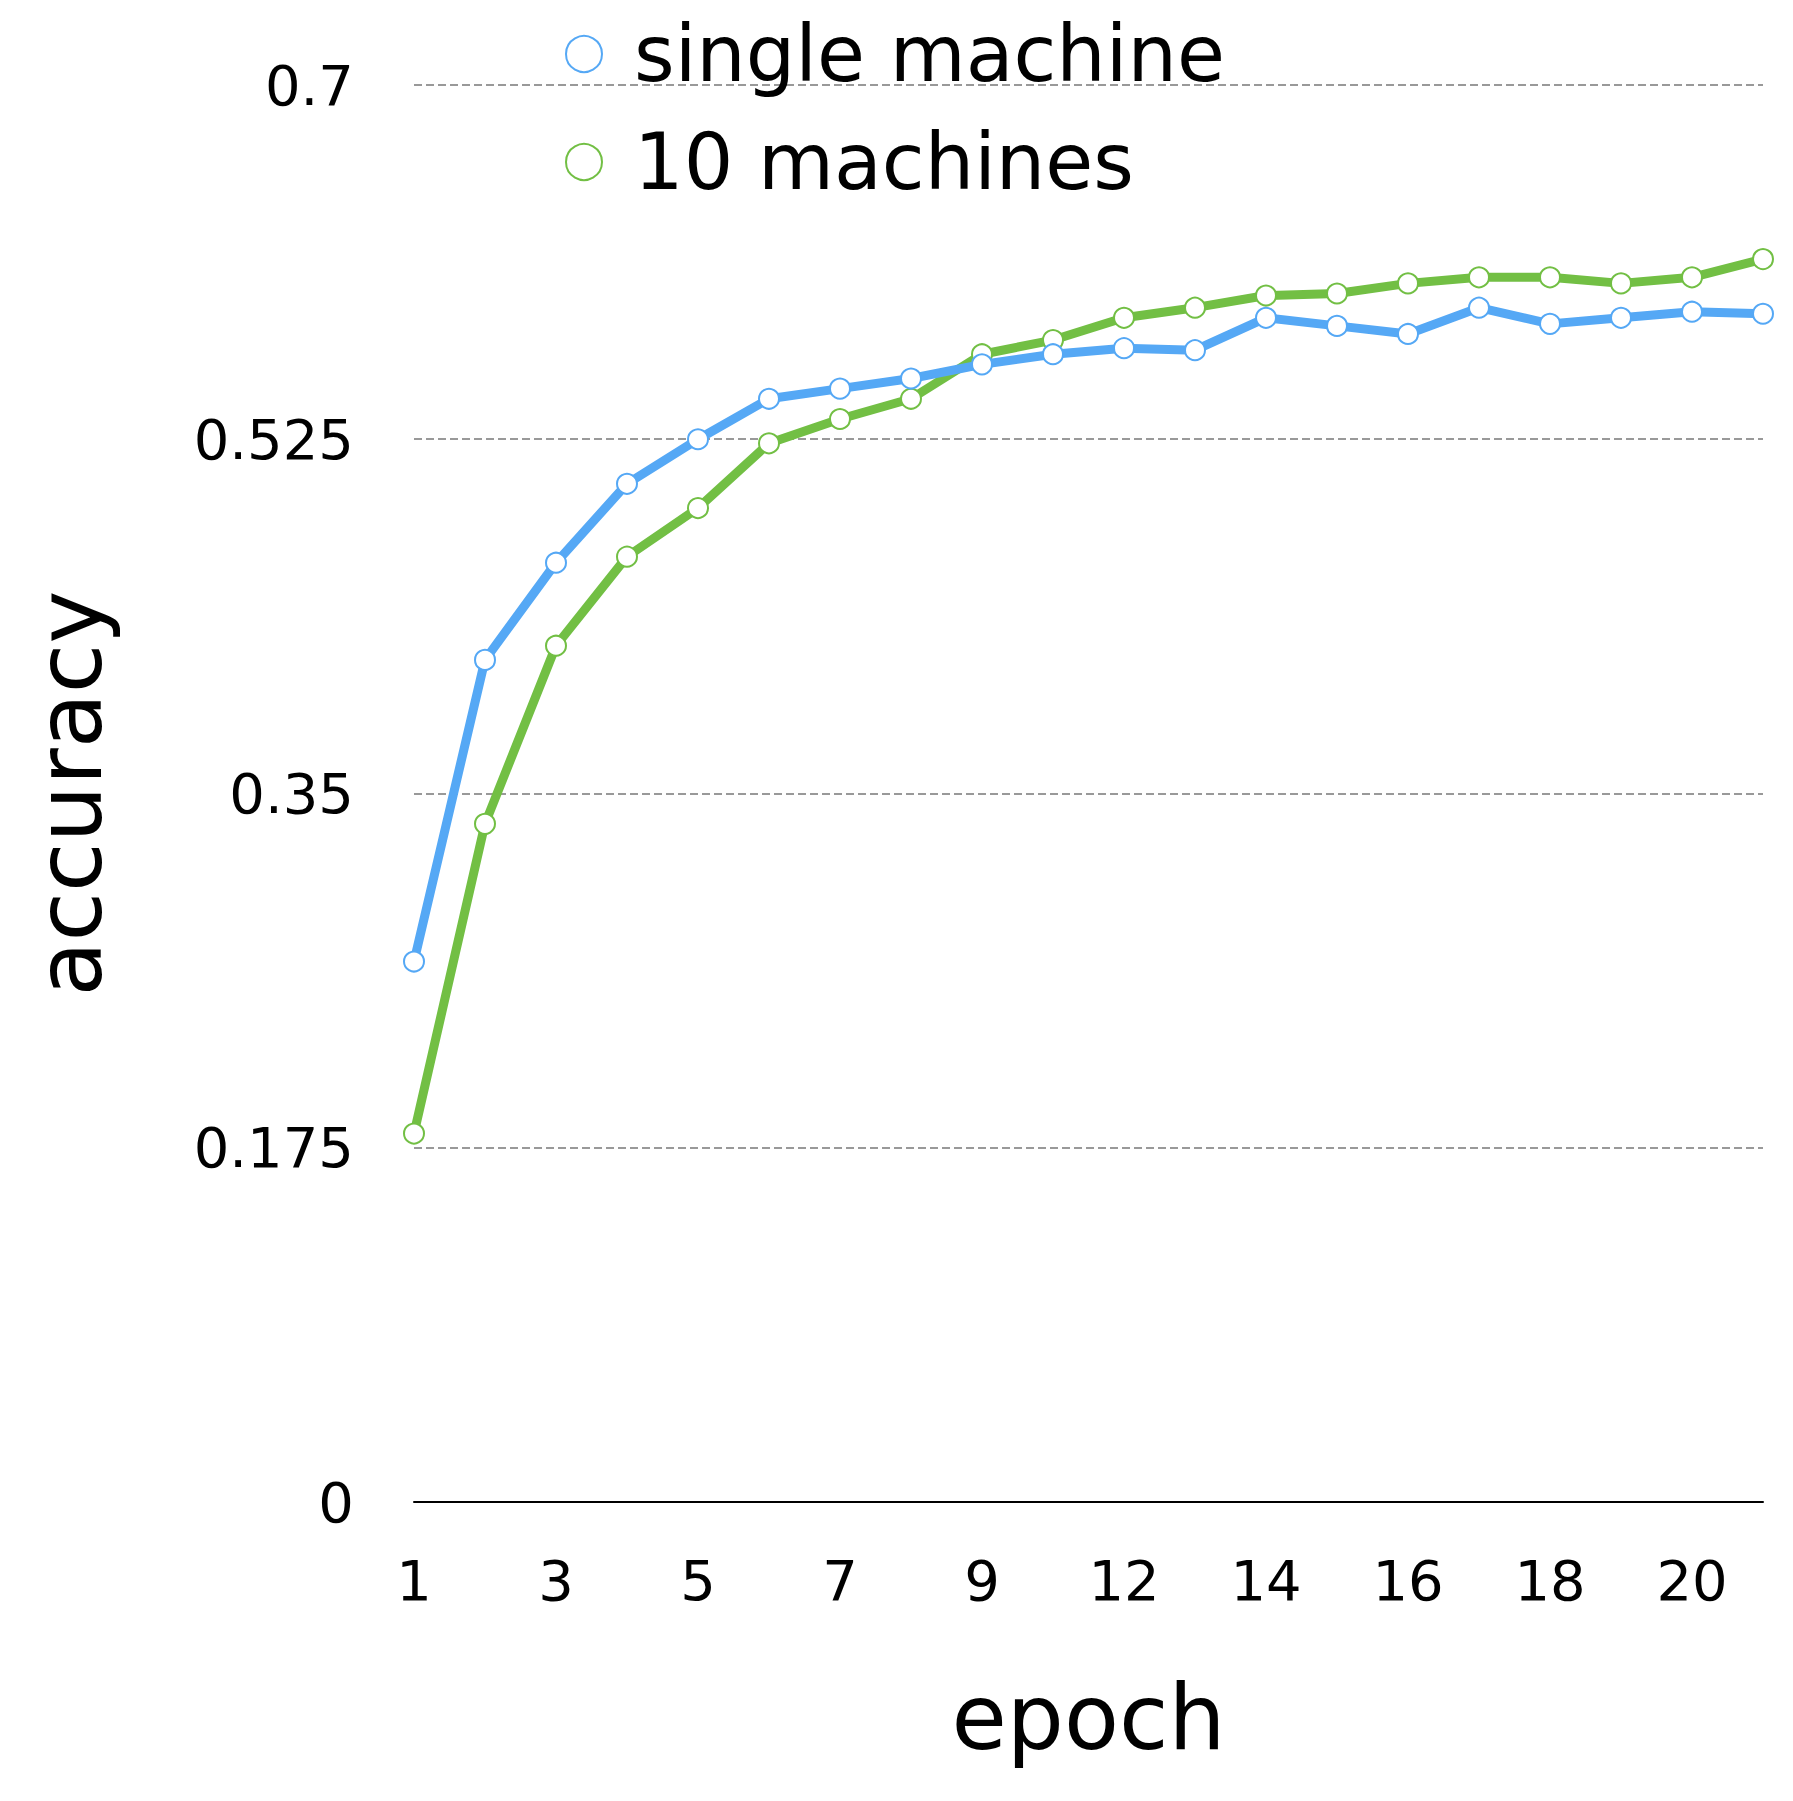  What do you see at coordinates (698, 1580) in the screenshot?
I see `x-tick-label: 5` at bounding box center [698, 1580].